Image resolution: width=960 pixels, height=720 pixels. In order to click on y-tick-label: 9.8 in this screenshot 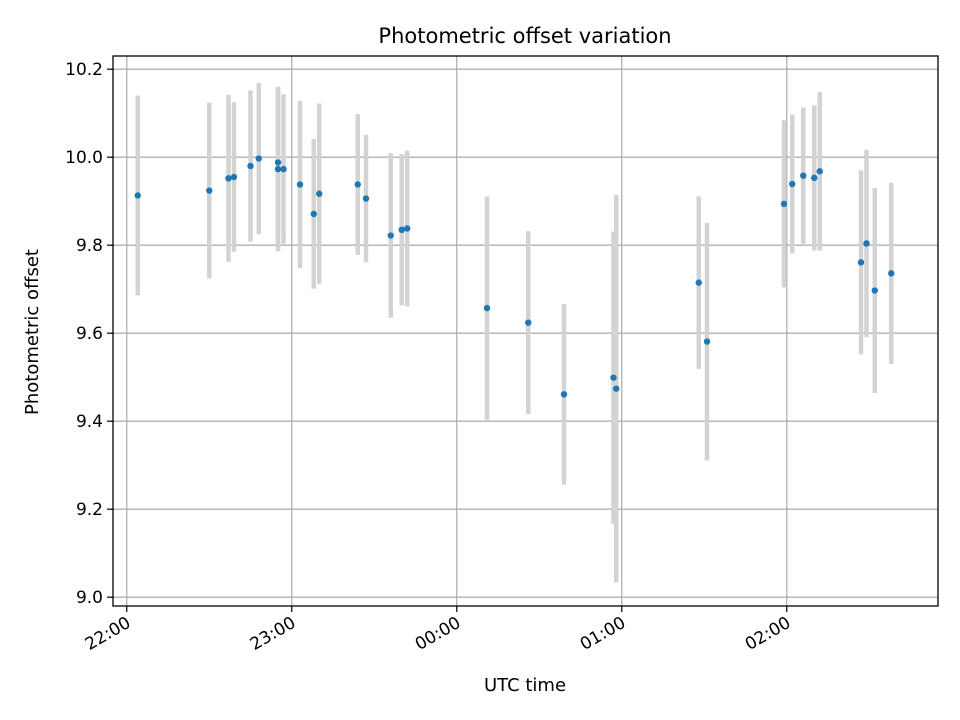, I will do `click(89, 246)`.